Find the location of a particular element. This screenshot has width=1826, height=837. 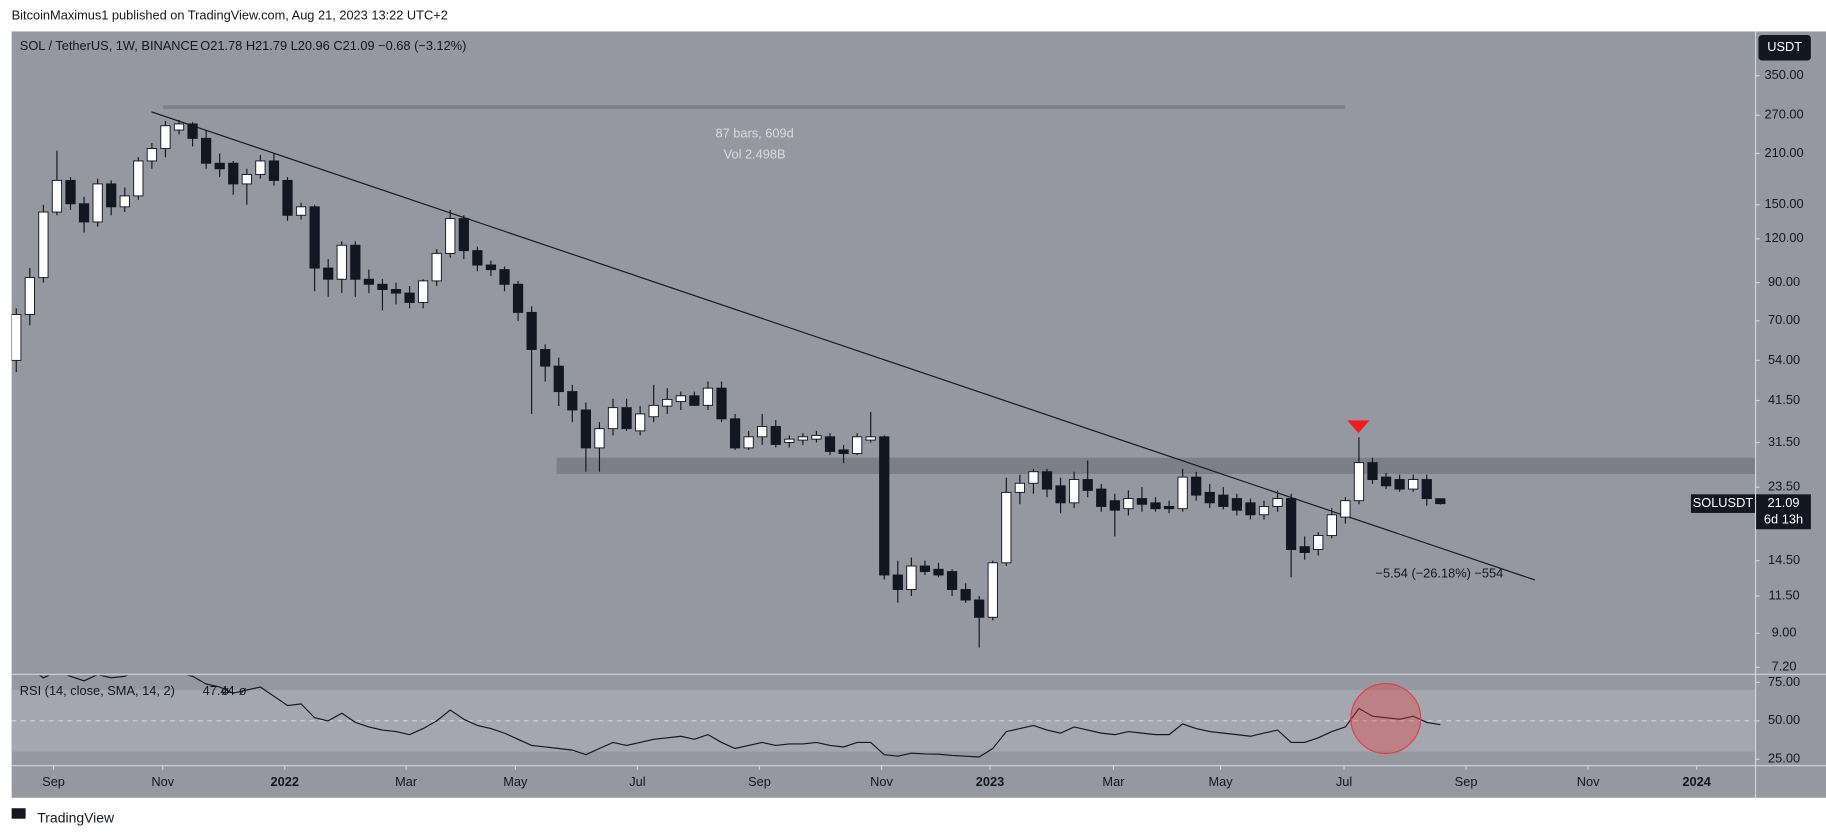

brand: TradingView is located at coordinates (76, 817).